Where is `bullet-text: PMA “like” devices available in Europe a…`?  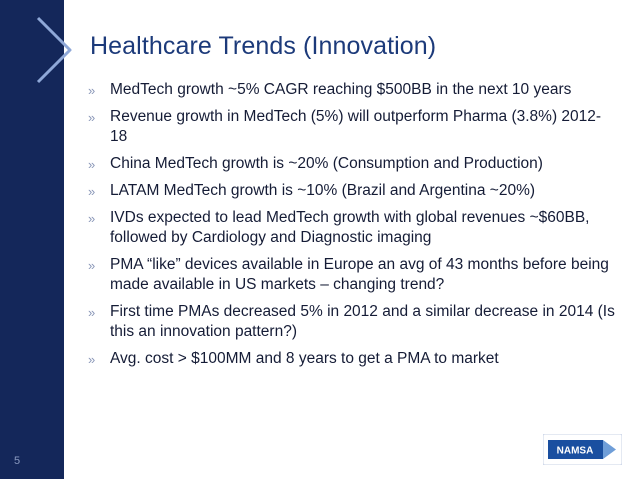 bullet-text: PMA “like” devices available in Europe a… is located at coordinates (359, 274).